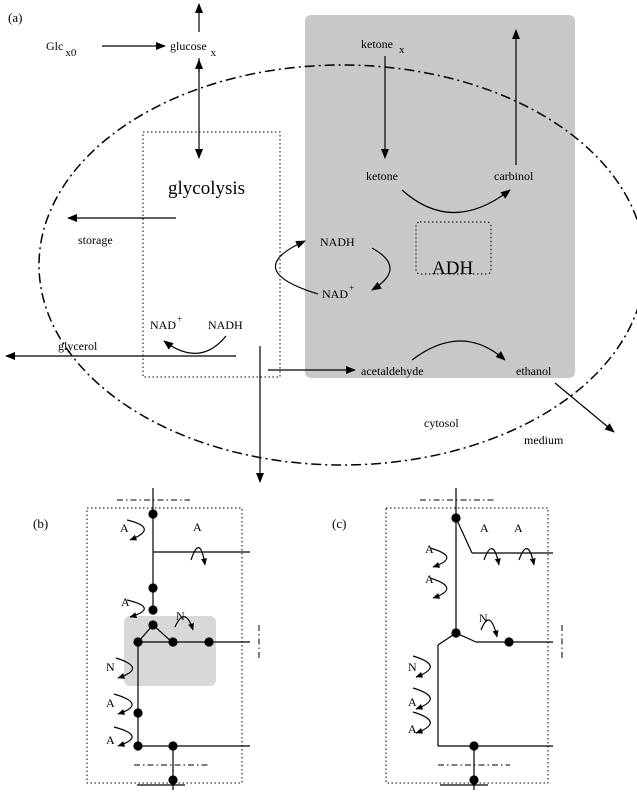 The width and height of the screenshot is (637, 801). Describe the element at coordinates (61, 49) in the screenshot. I see `glc-label: Glc x0` at that location.